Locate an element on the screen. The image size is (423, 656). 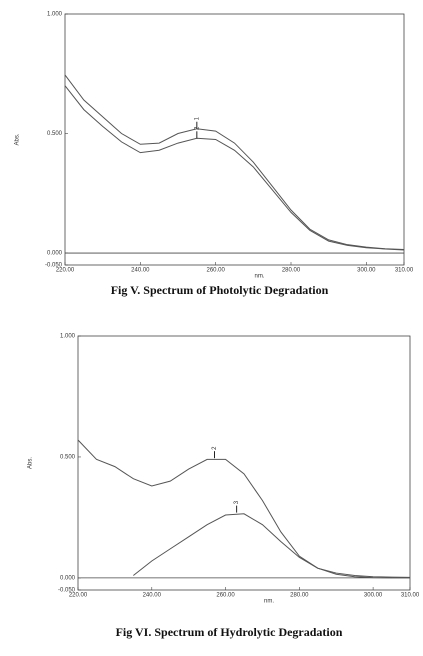
peak-label: 3 is located at coordinates (237, 502).